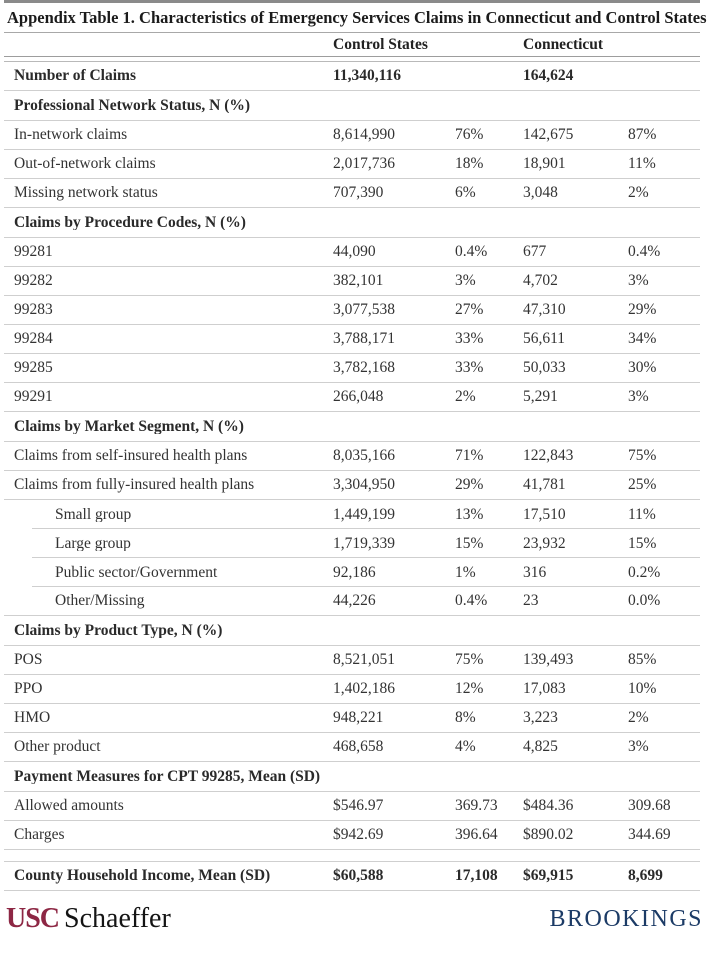 The width and height of the screenshot is (709, 970). I want to click on cell-control-pct: 76%, so click(469, 135).